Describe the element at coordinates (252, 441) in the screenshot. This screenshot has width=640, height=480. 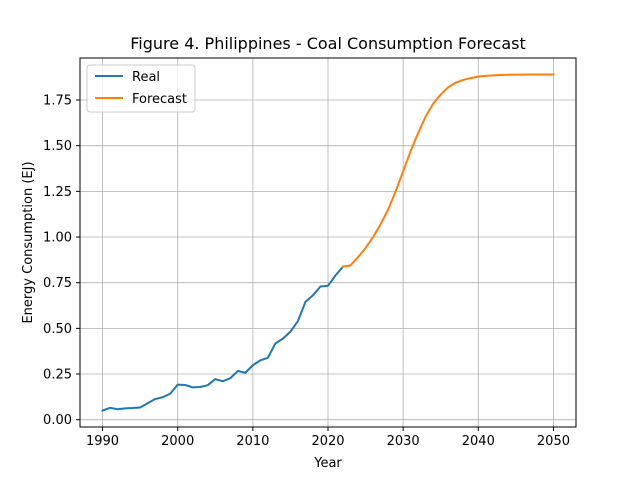
I see `x-tick-label: 2010` at that location.